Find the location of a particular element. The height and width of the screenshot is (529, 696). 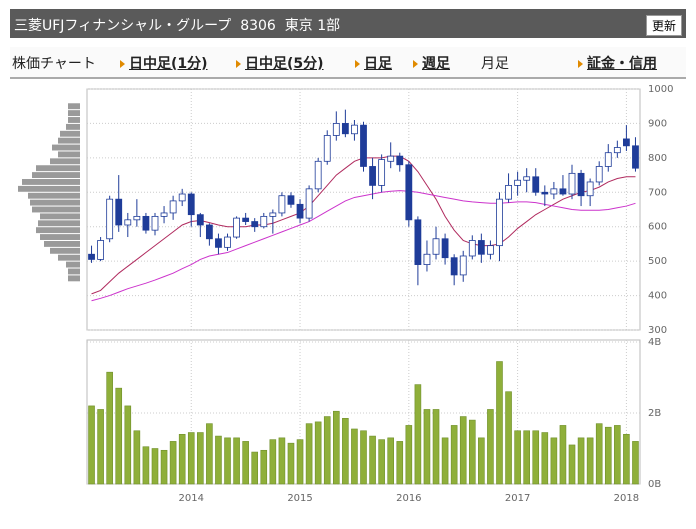

volume-tick-label: 4B is located at coordinates (654, 342).